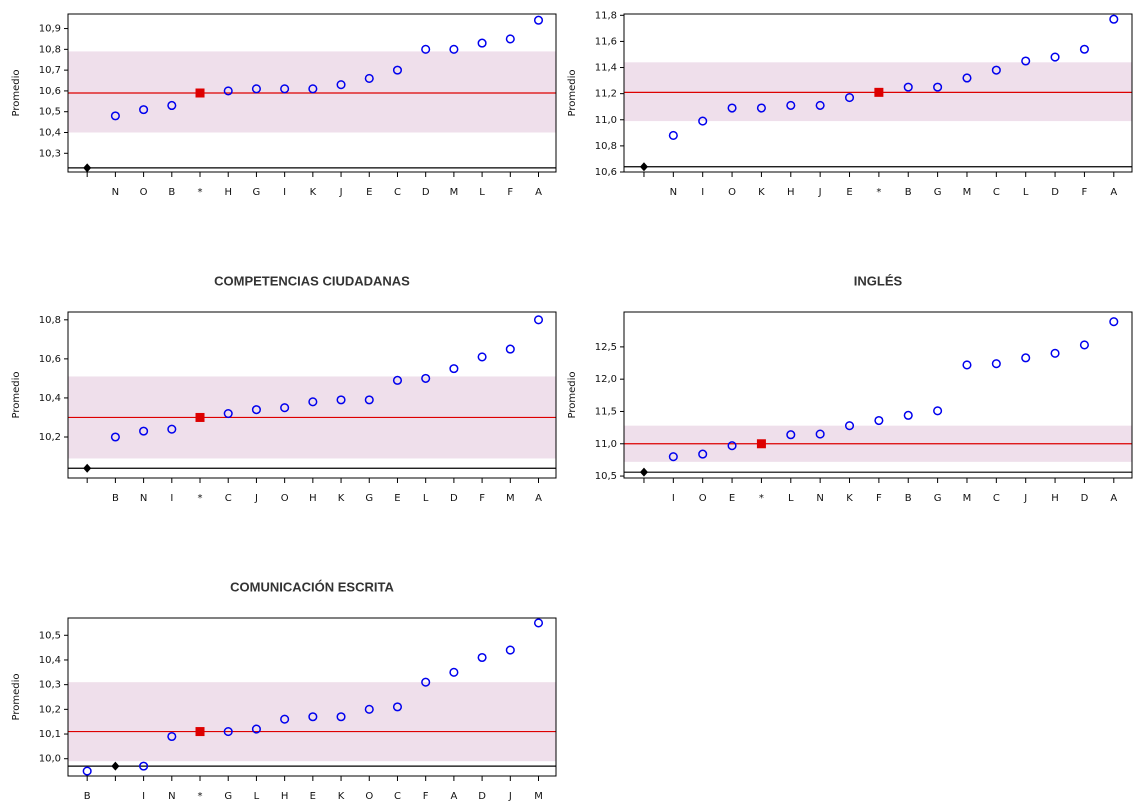 The width and height of the screenshot is (1133, 808). Describe the element at coordinates (50, 759) in the screenshot. I see `y-tick-label: 10,0` at that location.